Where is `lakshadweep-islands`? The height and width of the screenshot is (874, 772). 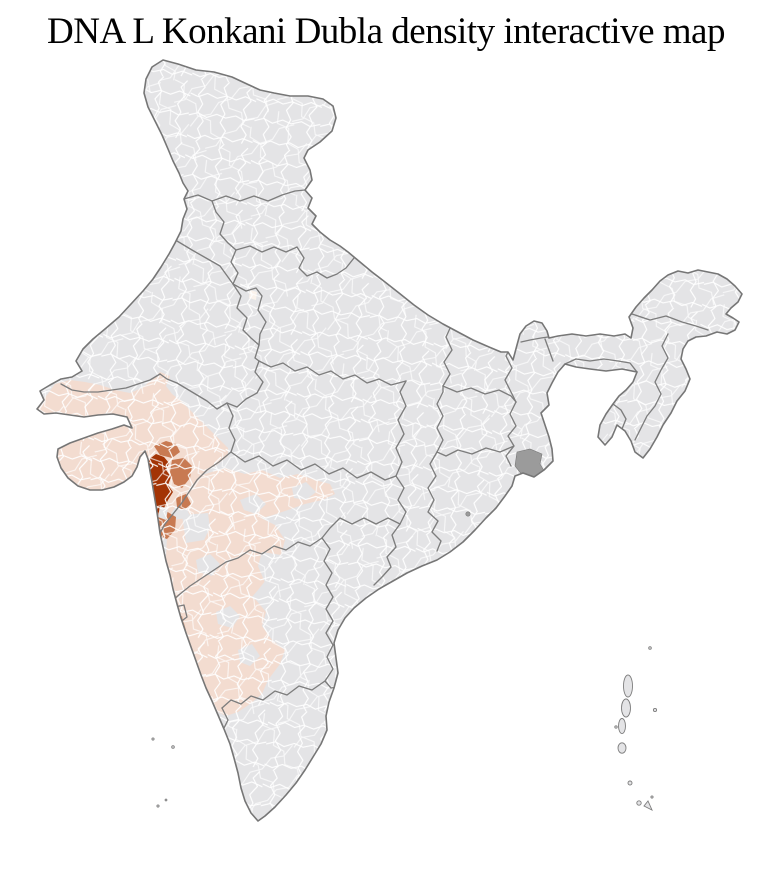
lakshadweep-islands is located at coordinates (163, 772).